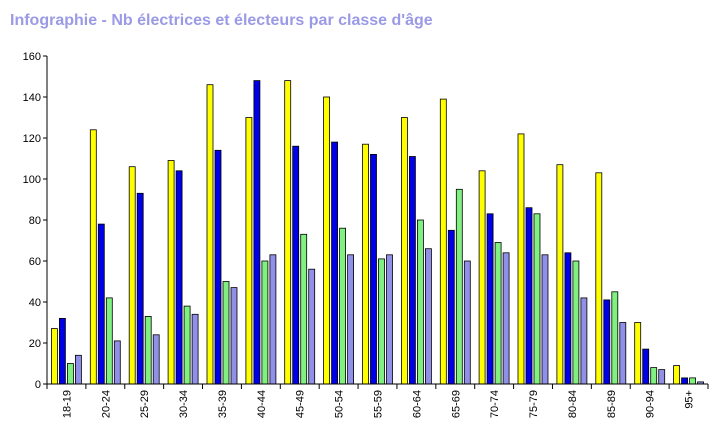 This screenshot has width=728, height=426. What do you see at coordinates (32, 98) in the screenshot?
I see `y-tick-label-140: 140` at bounding box center [32, 98].